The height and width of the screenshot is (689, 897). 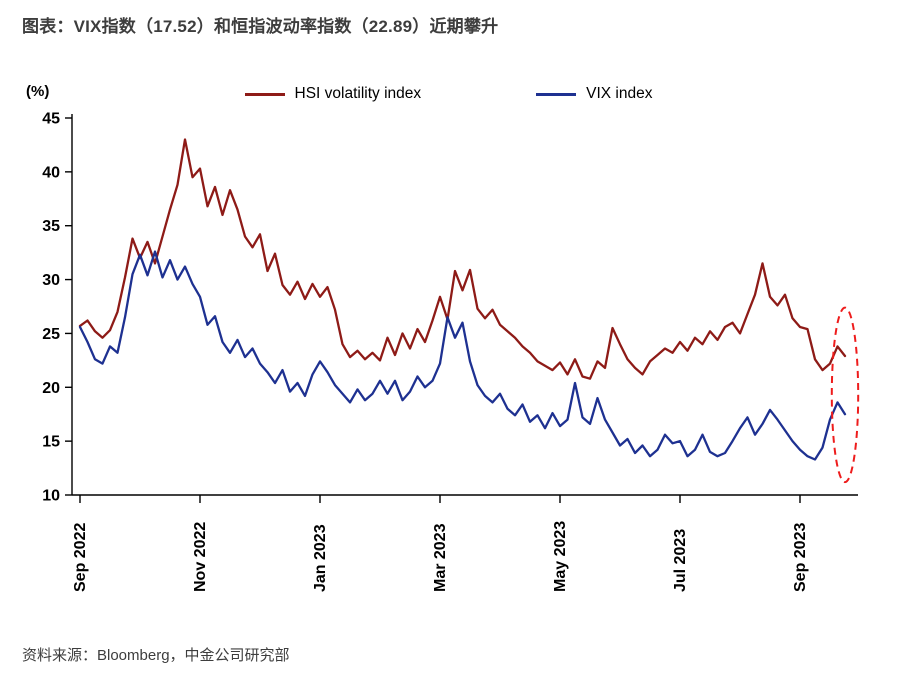 I want to click on y-tick-label: 35, so click(x=51, y=226).